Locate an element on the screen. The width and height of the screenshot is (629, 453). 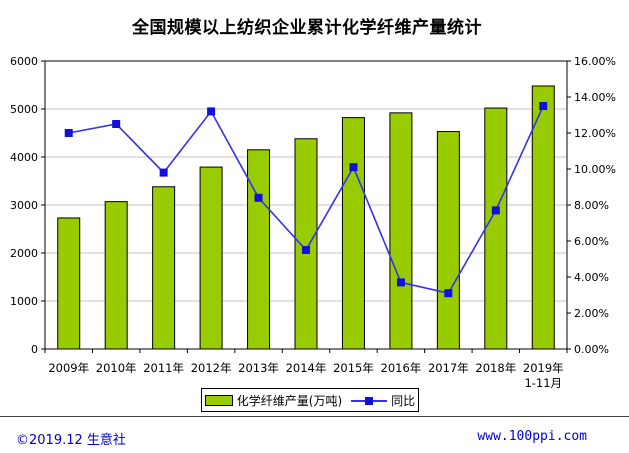
left-axis-label: 3000 is located at coordinates (24, 205).